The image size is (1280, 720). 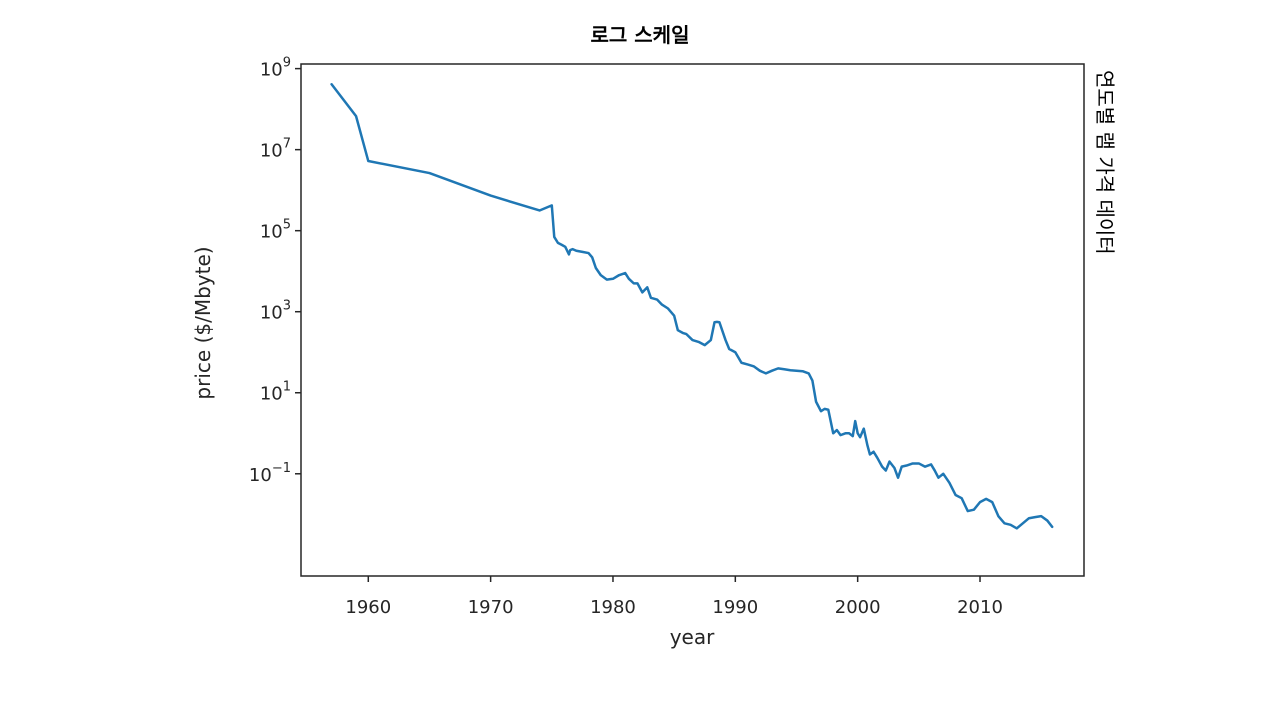 What do you see at coordinates (275, 392) in the screenshot?
I see `y-tick-label: 10¹` at bounding box center [275, 392].